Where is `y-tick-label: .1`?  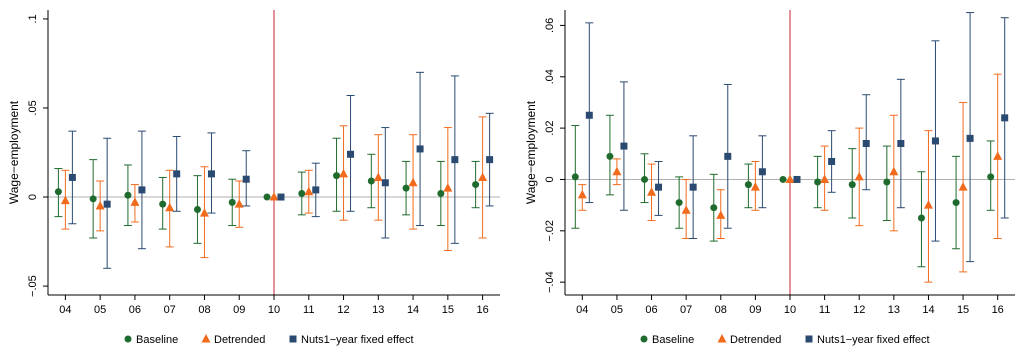 y-tick-label: .1 is located at coordinates (33, 18).